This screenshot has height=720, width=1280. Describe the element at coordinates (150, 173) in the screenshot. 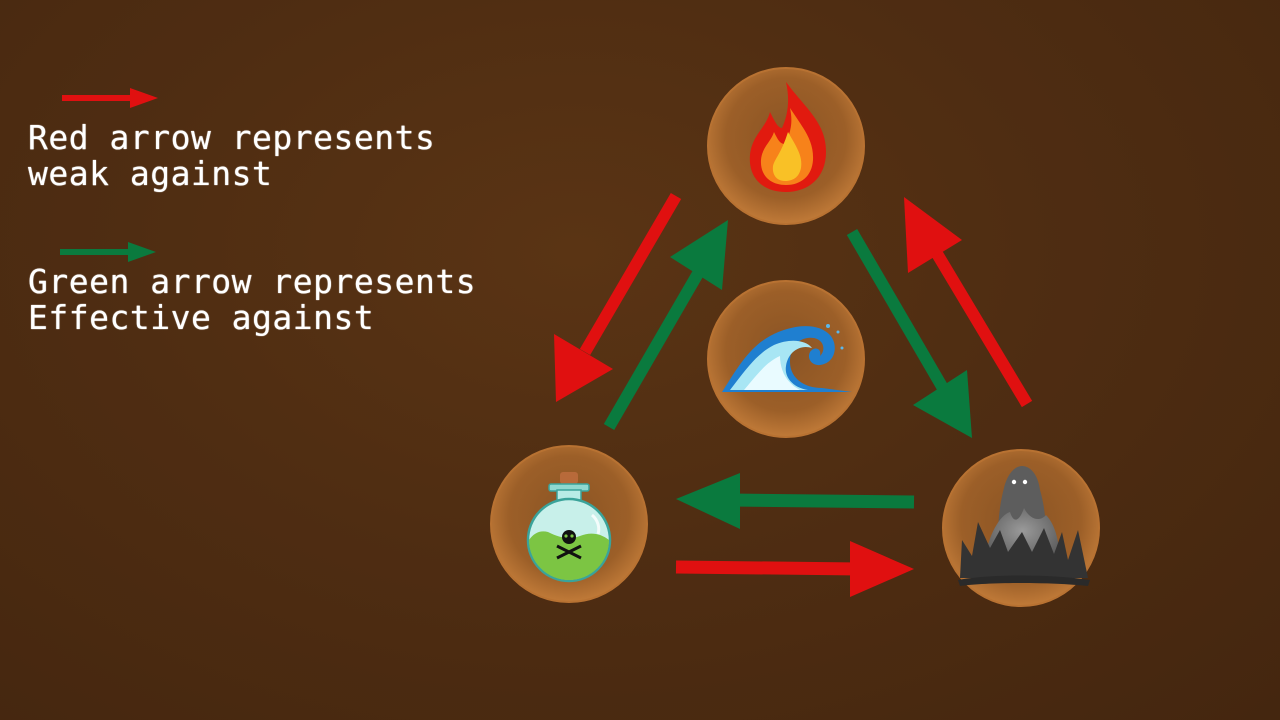

I see `red-legend-line-2: weak against` at that location.